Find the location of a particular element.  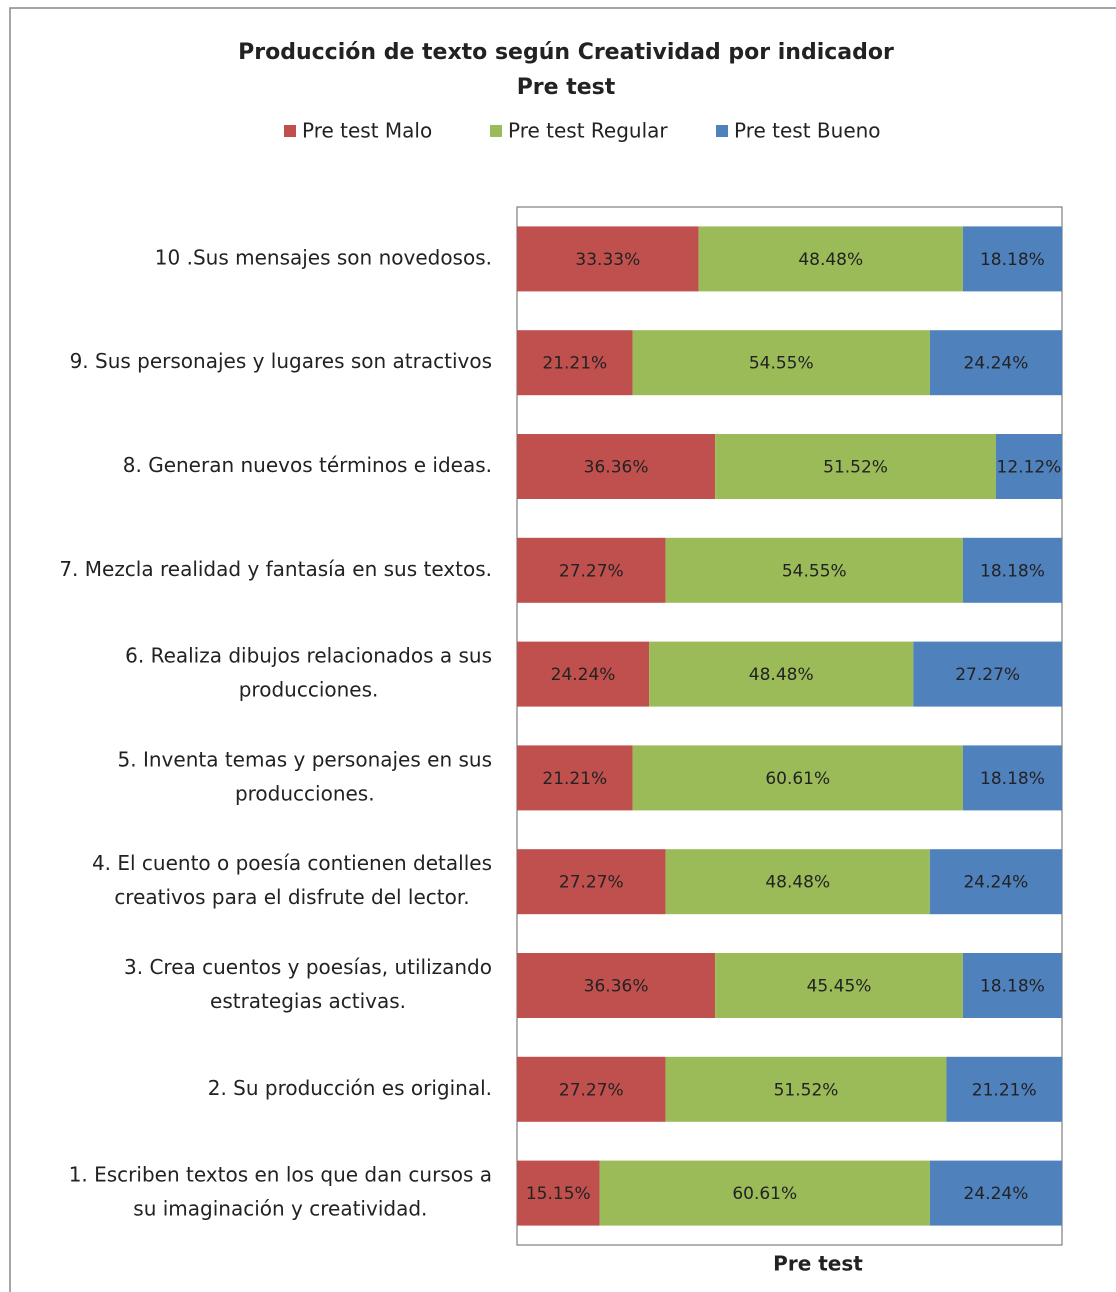

data-label: 12.12% is located at coordinates (1029, 468).